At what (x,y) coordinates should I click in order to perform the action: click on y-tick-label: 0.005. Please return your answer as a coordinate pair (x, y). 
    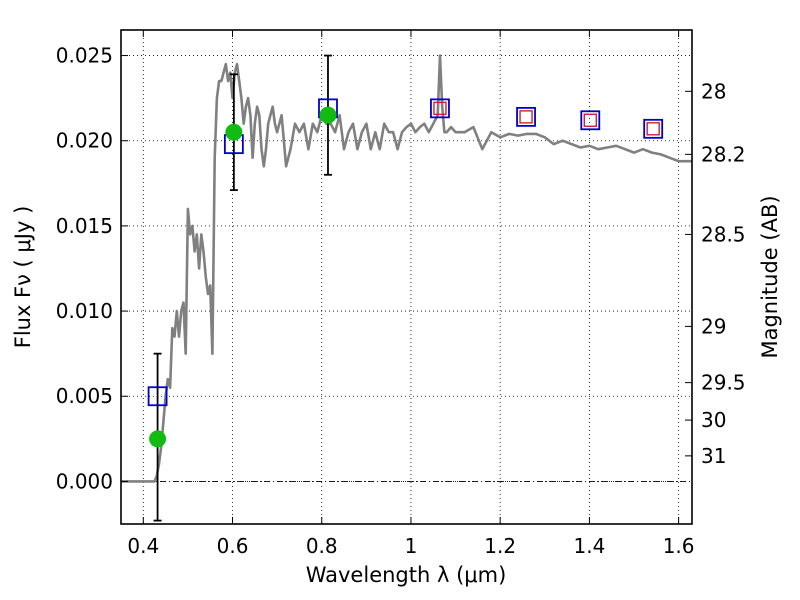
    Looking at the image, I should click on (84, 396).